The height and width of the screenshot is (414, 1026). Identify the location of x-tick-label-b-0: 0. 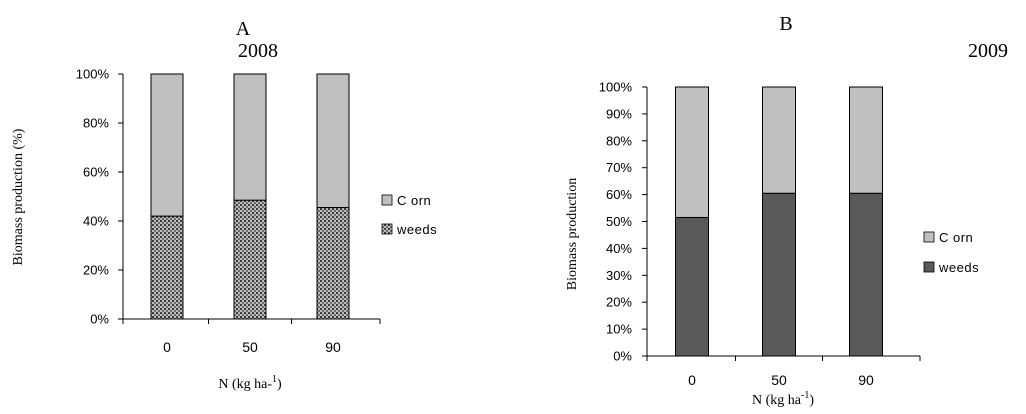
(692, 380).